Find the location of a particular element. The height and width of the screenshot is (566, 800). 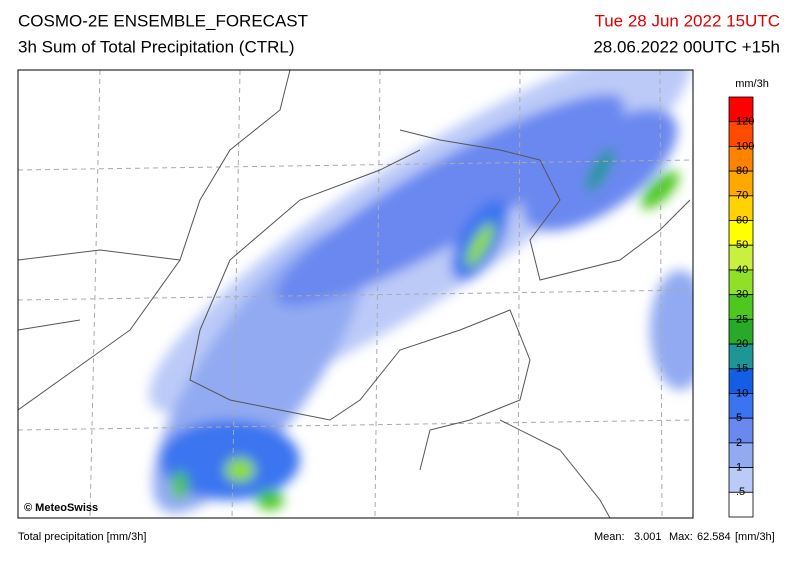

colorbar-label: 100 is located at coordinates (745, 146).